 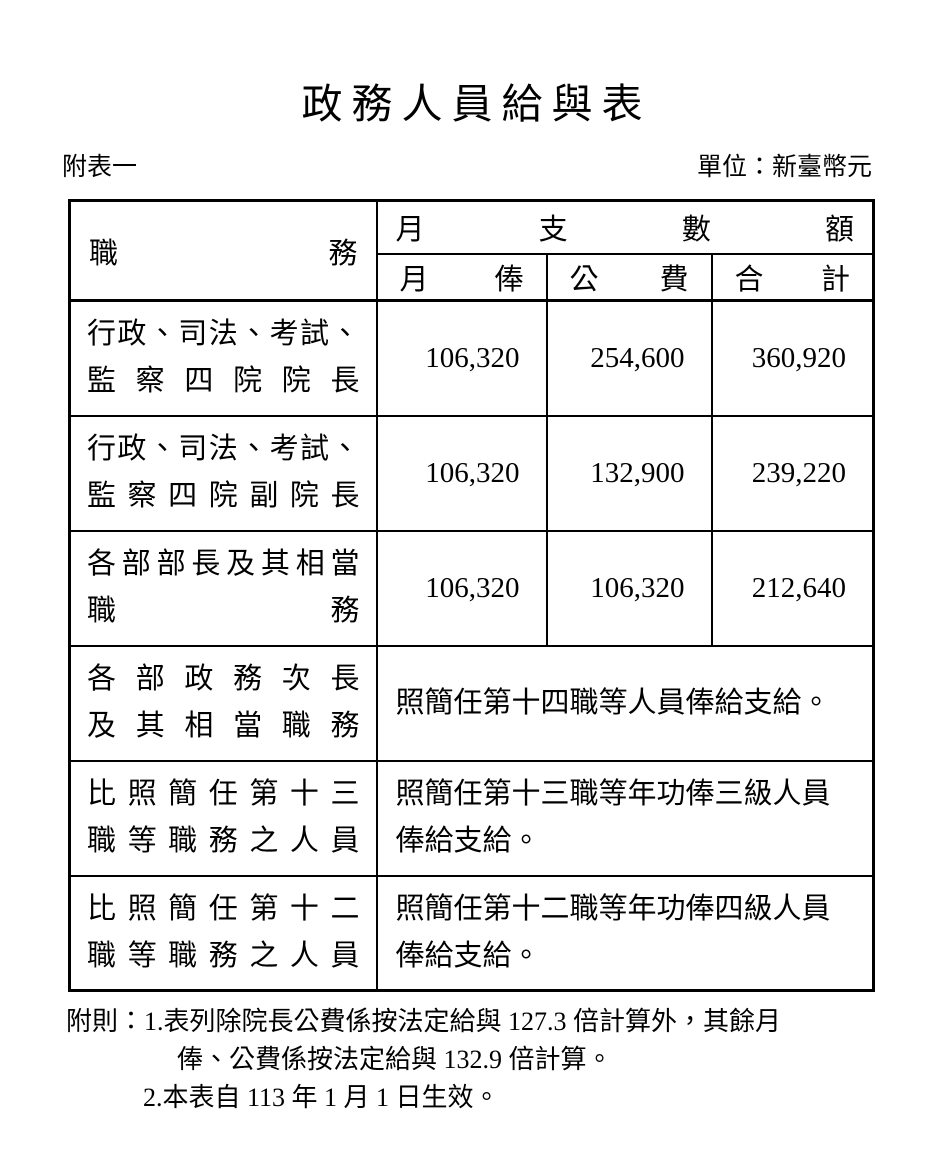 I want to click on subheader: 附表一 單位：新臺幣元, so click(x=467, y=168).